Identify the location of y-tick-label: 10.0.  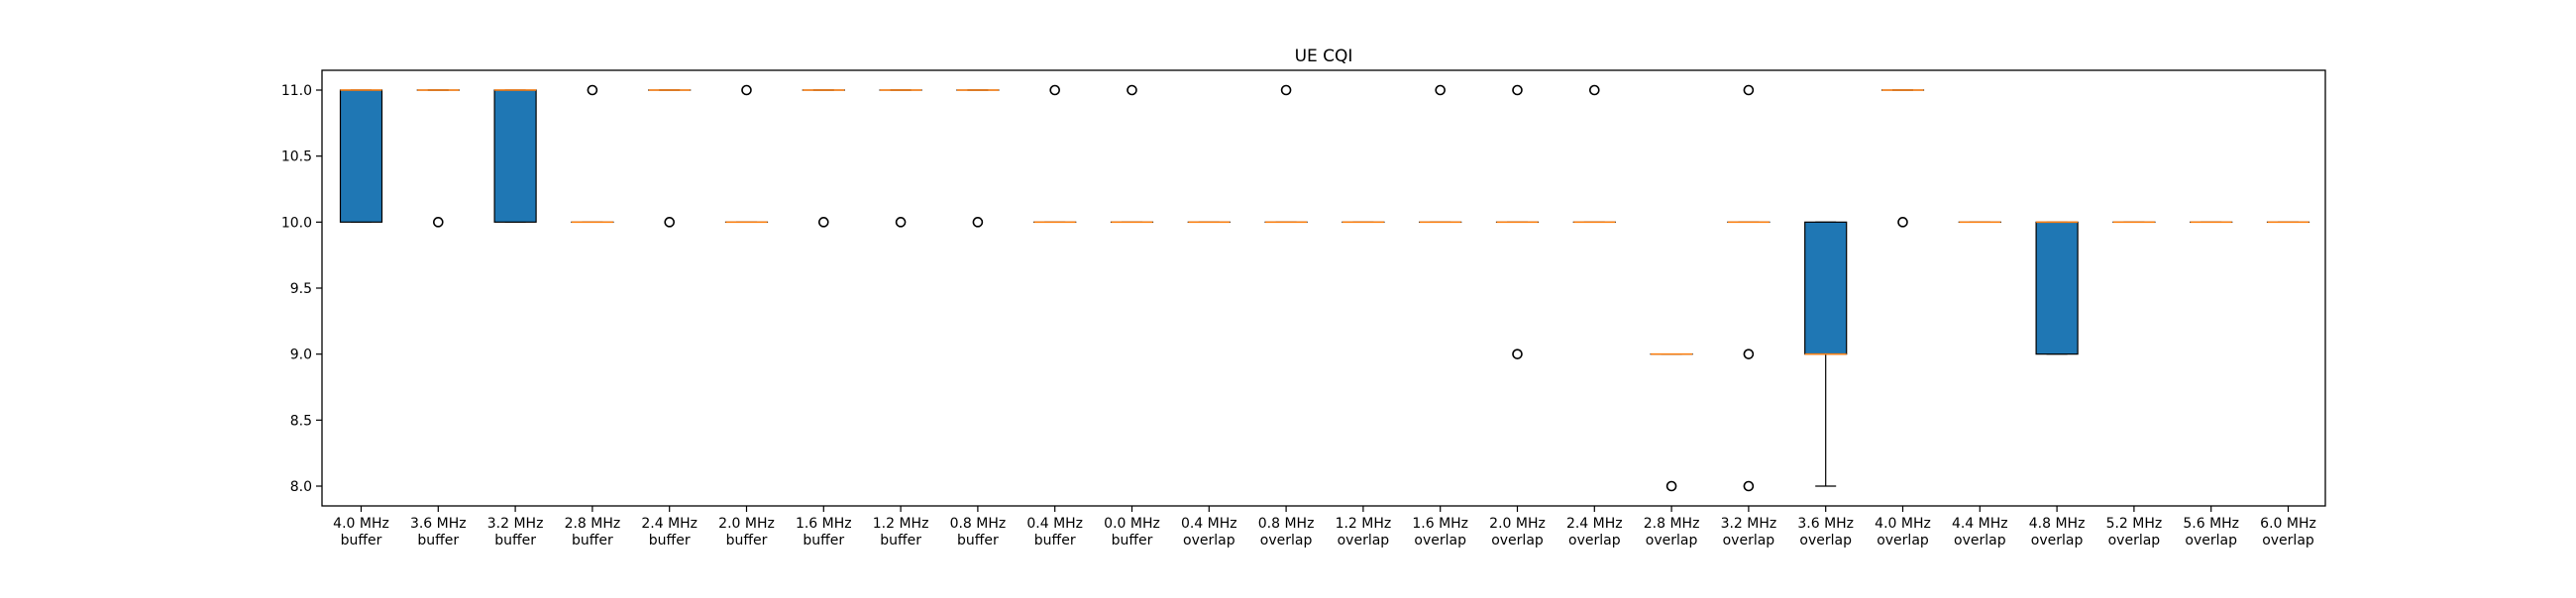
(296, 223).